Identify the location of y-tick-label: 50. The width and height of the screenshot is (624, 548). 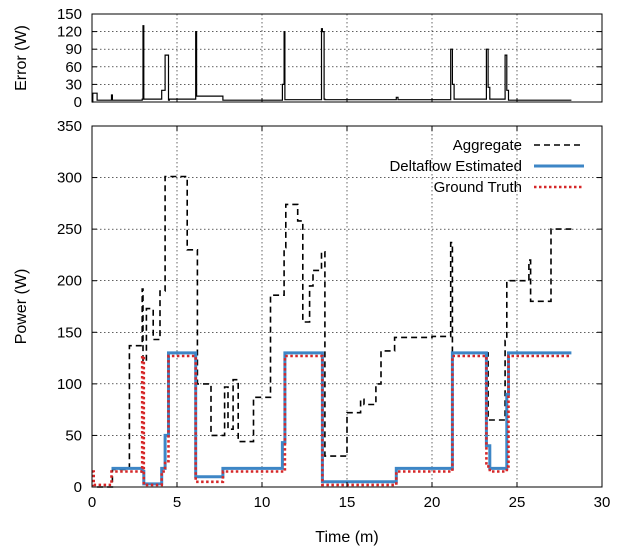
(73, 435).